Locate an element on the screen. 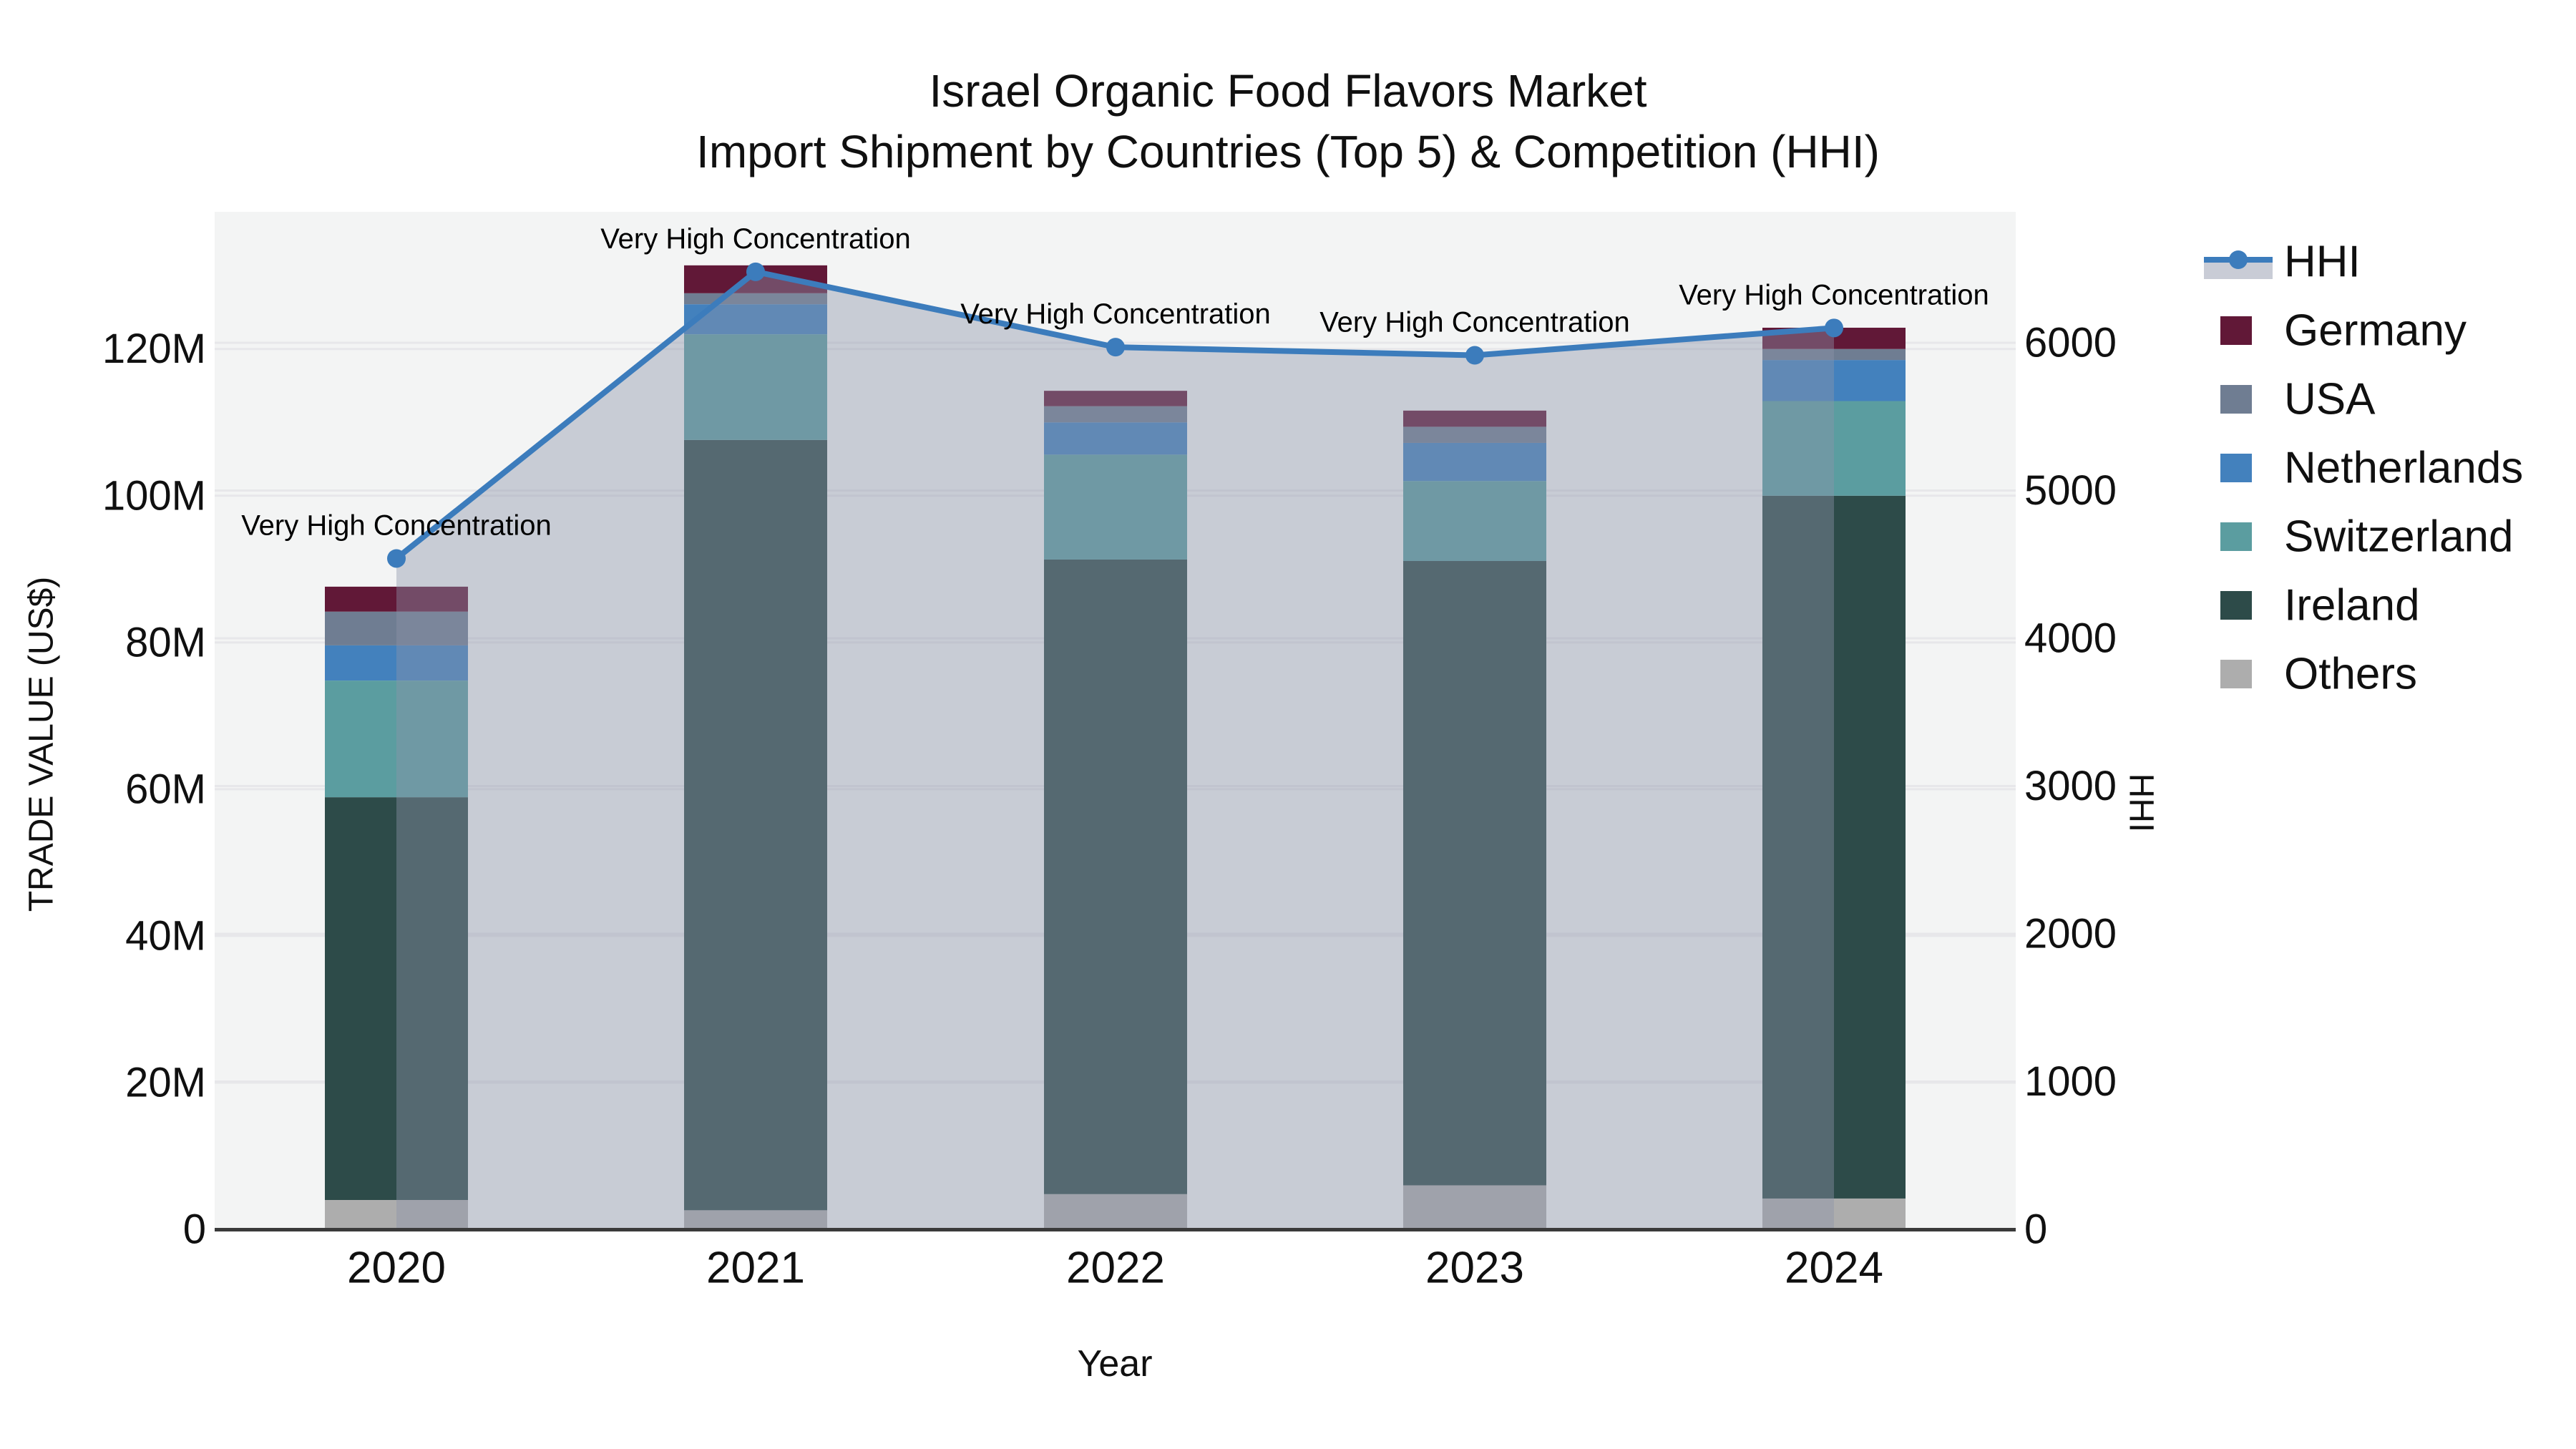  legend-label-ireland: Ireland is located at coordinates (2352, 605).